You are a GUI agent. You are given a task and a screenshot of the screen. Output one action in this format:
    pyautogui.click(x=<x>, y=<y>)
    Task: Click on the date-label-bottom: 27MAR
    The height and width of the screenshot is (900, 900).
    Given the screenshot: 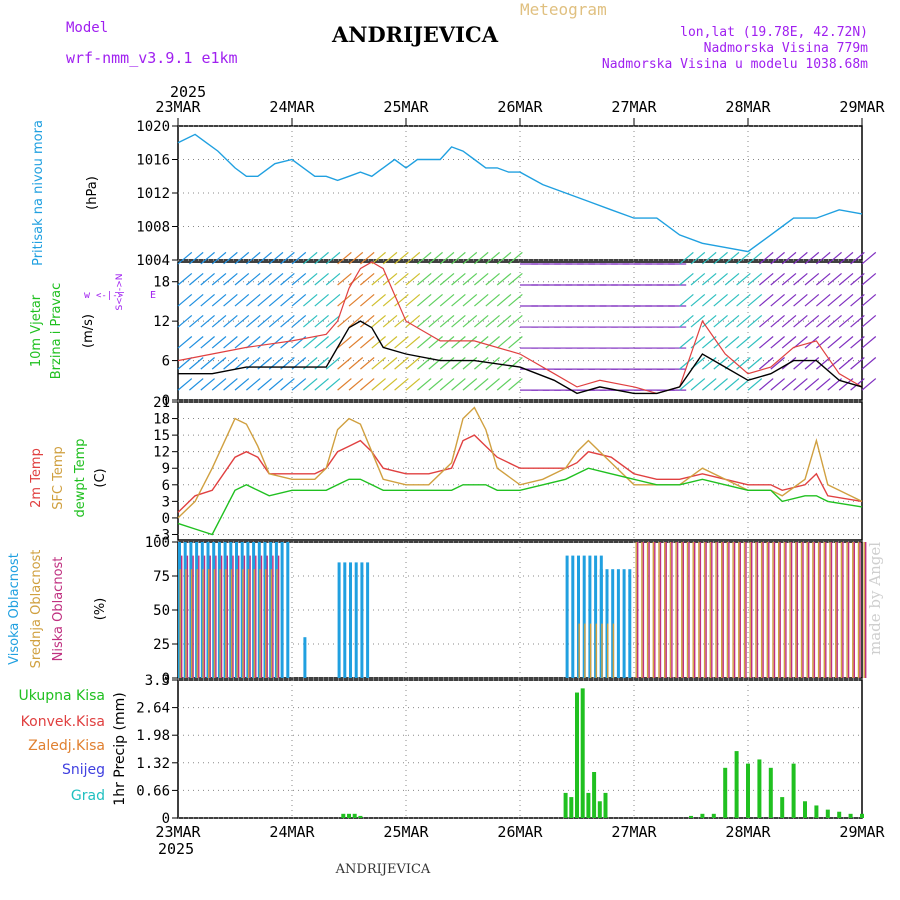 What is the action you would take?
    pyautogui.click(x=634, y=832)
    